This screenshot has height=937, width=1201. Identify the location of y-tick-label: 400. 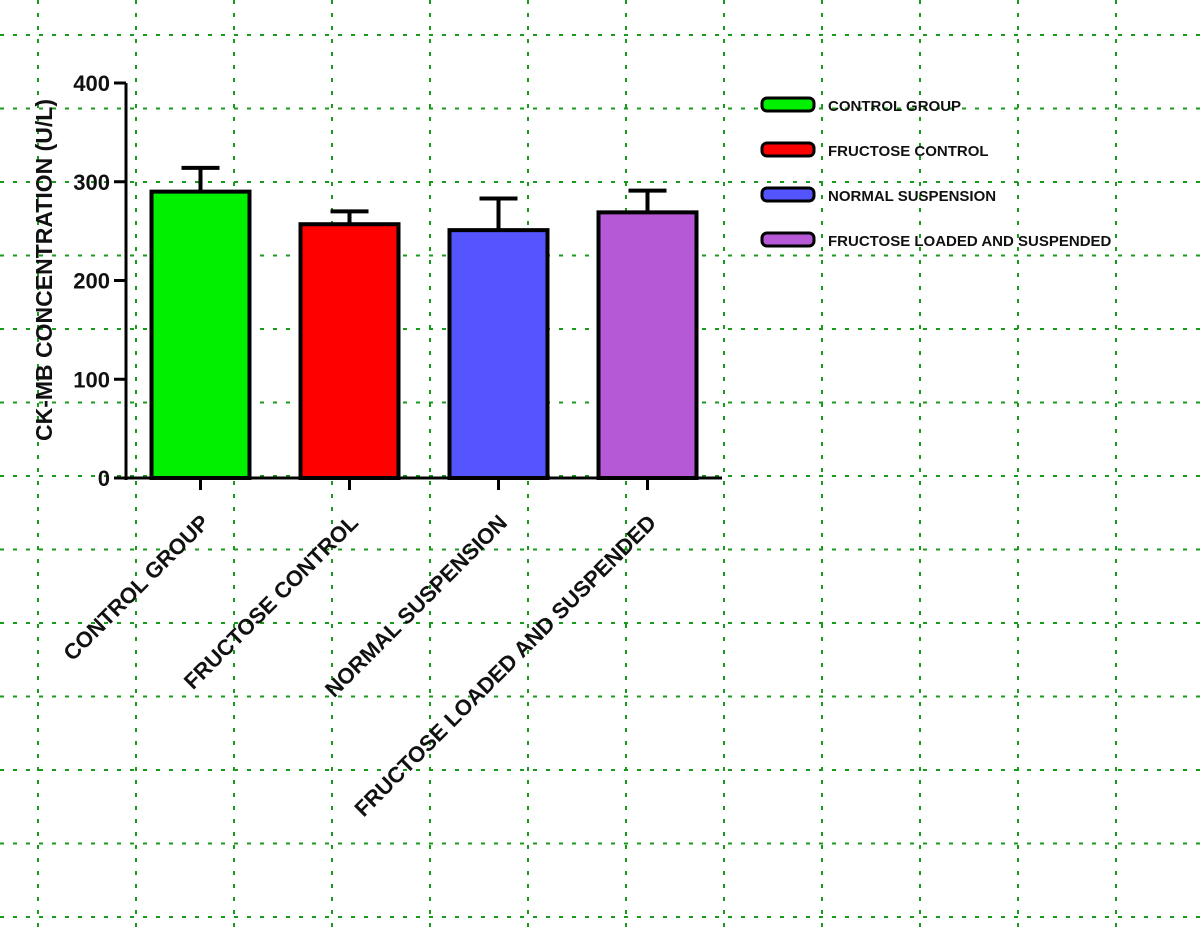
(91, 83).